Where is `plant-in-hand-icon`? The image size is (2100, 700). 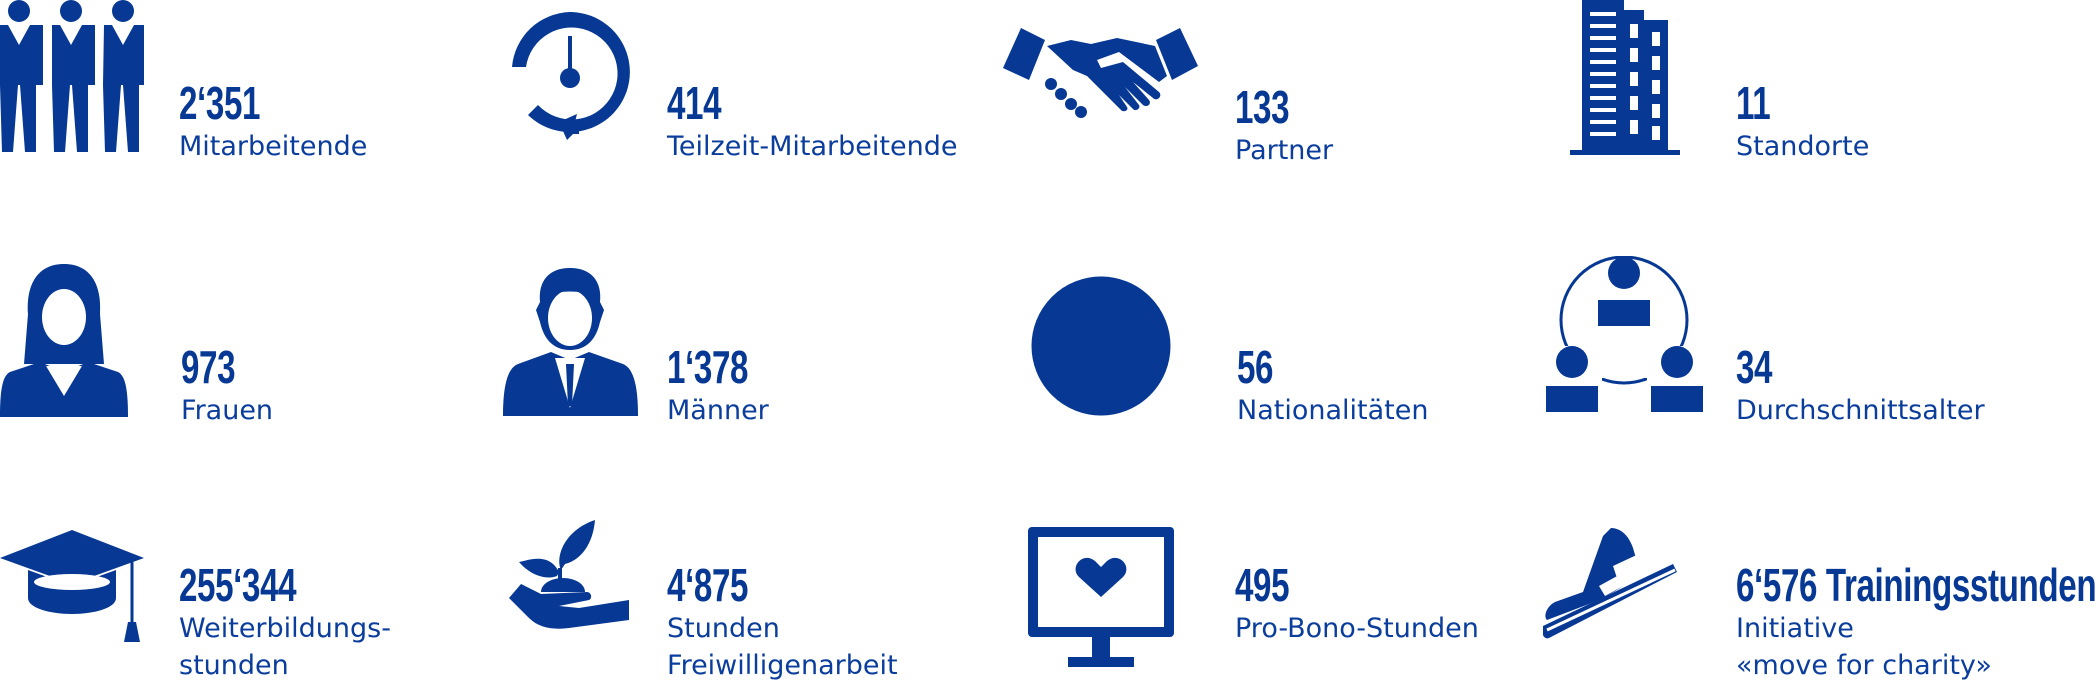
plant-in-hand-icon is located at coordinates (570, 572).